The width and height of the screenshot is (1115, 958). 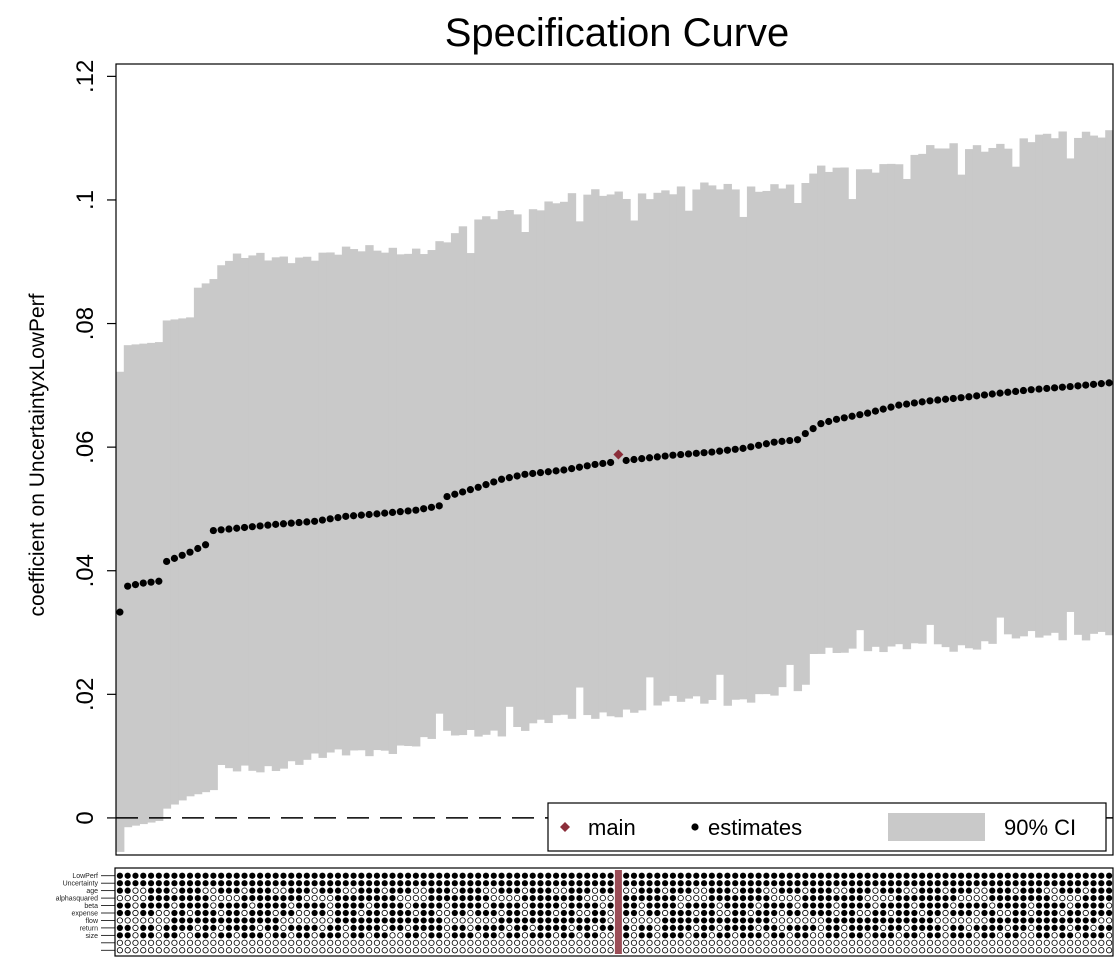 I want to click on y-tick-label: .08, so click(x=85, y=323).